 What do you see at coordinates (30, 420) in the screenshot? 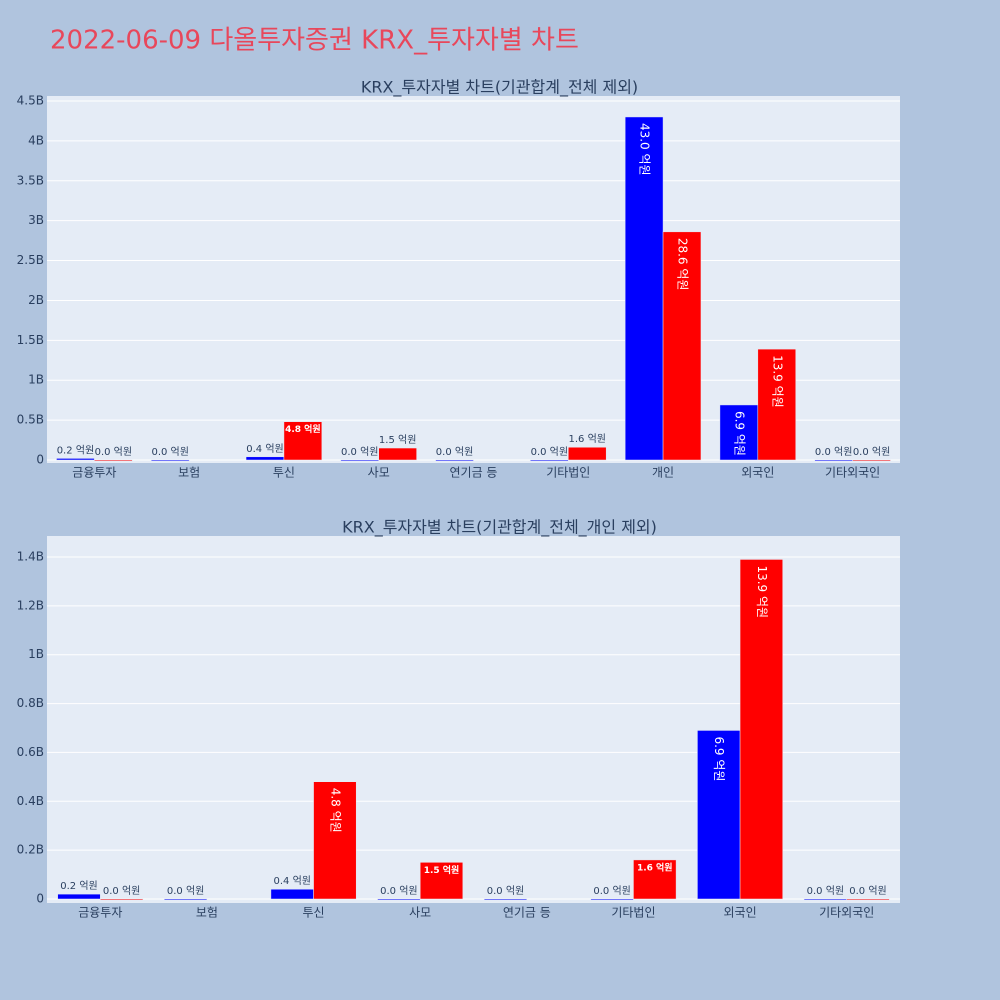
I see `y-tick-label: 0.5B` at bounding box center [30, 420].